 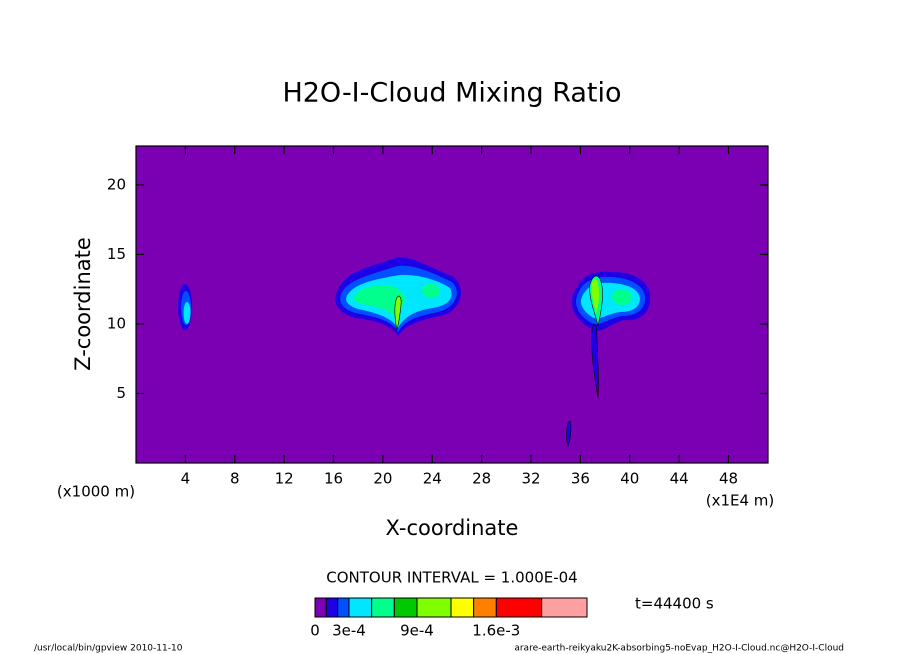 I want to click on x-tick-label: 12, so click(x=284, y=479).